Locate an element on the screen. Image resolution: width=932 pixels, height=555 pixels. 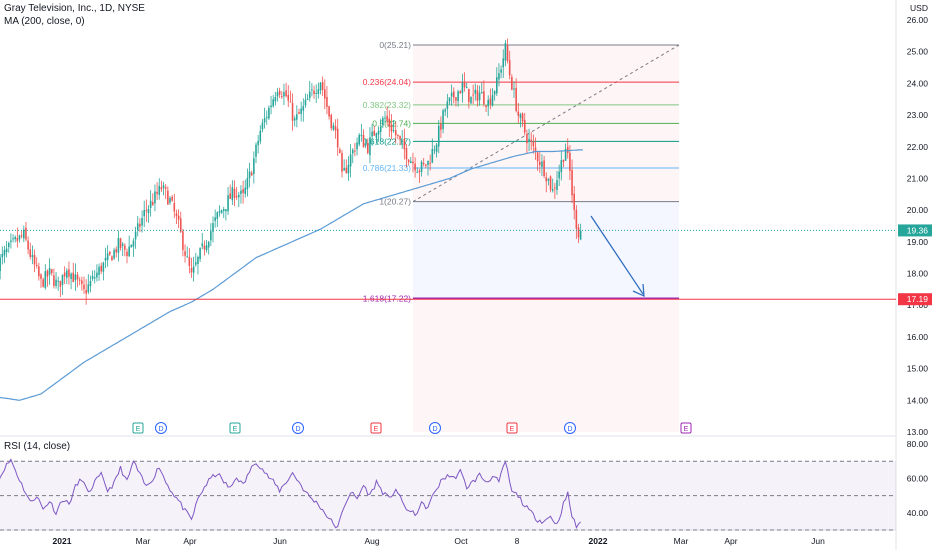
rsi-legend: RSI (14, close) is located at coordinates (37, 446).